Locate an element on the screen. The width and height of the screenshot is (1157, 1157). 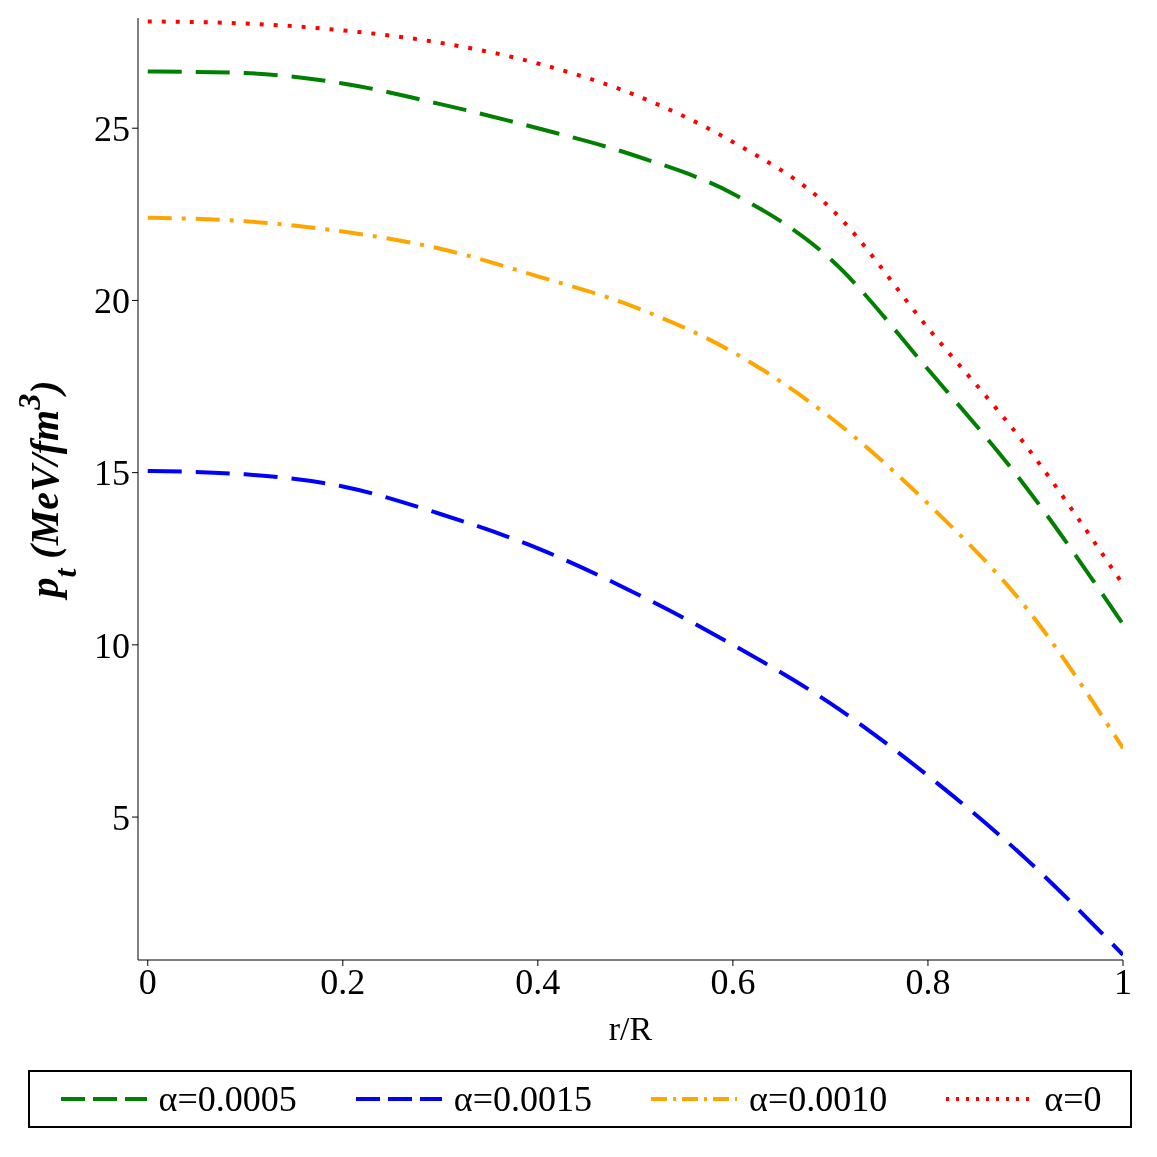
x-tick-label: 0 is located at coordinates (147, 981).